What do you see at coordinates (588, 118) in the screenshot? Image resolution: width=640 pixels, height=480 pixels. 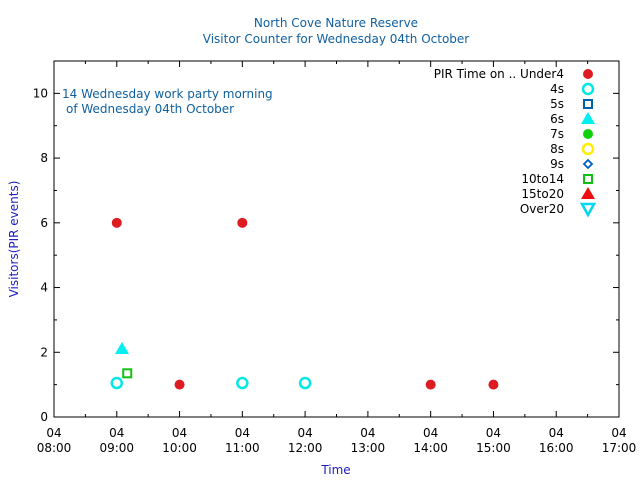 I see `legend-marker-6s` at bounding box center [588, 118].